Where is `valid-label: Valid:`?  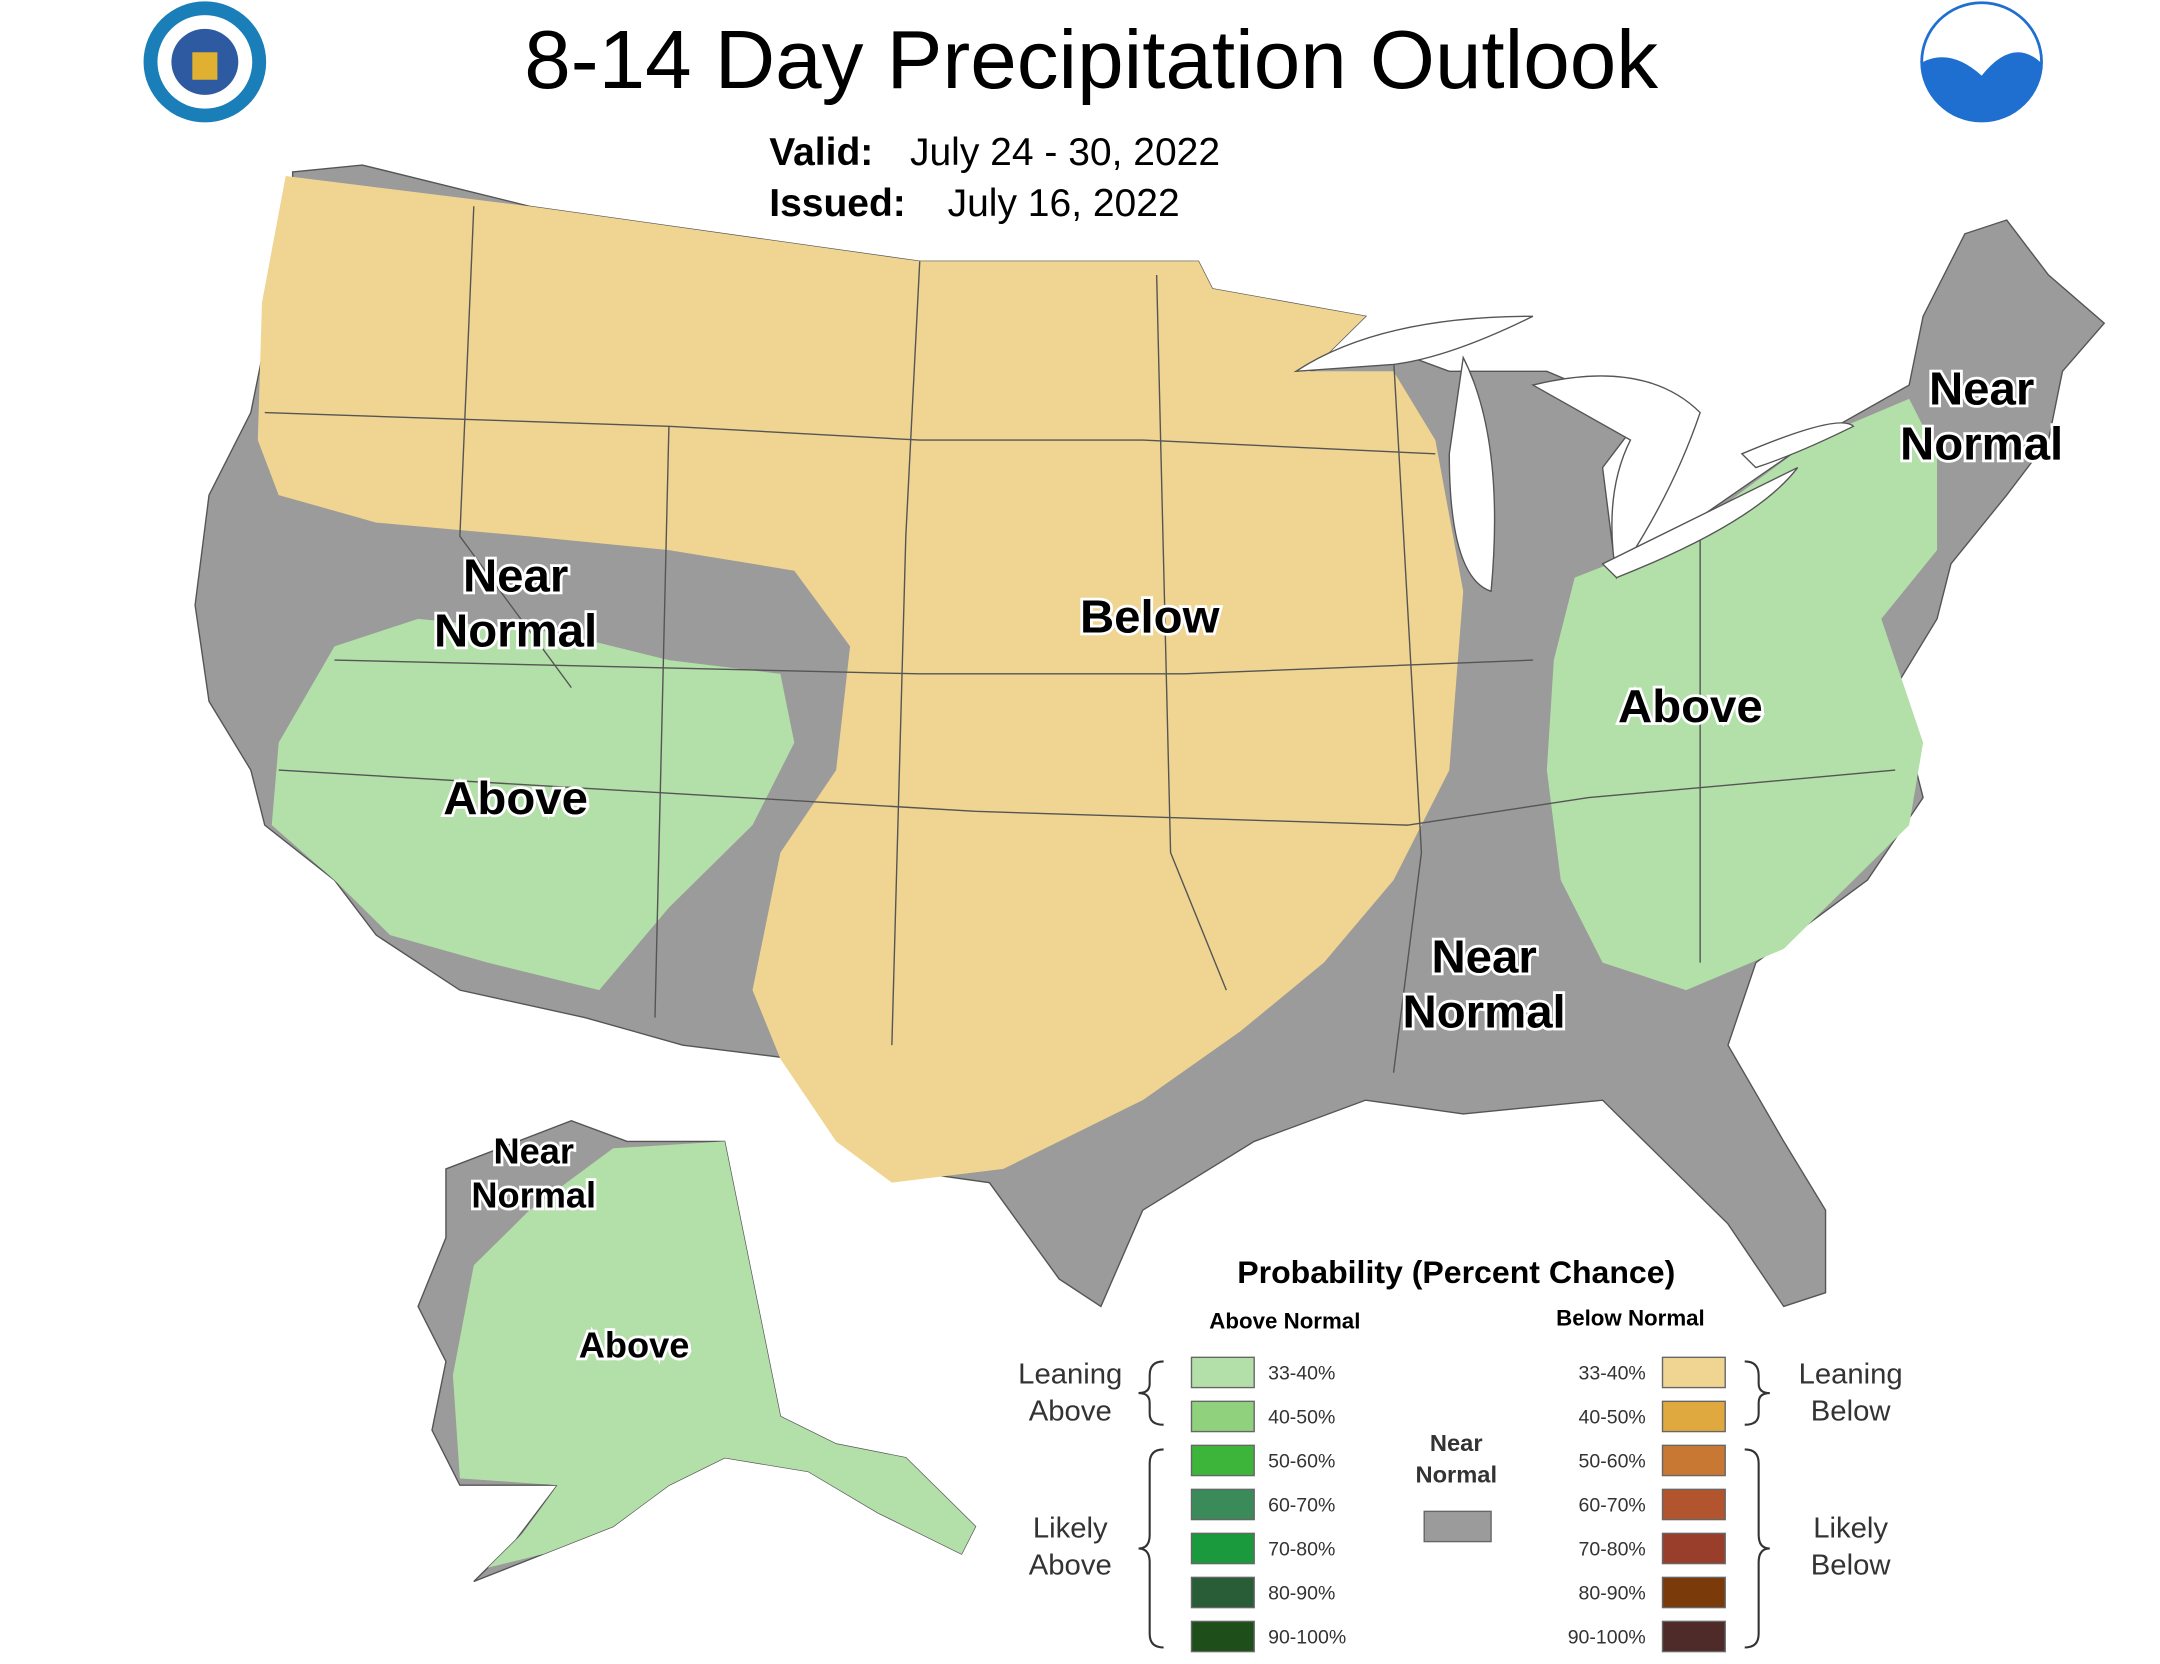
valid-label: Valid: is located at coordinates (821, 152).